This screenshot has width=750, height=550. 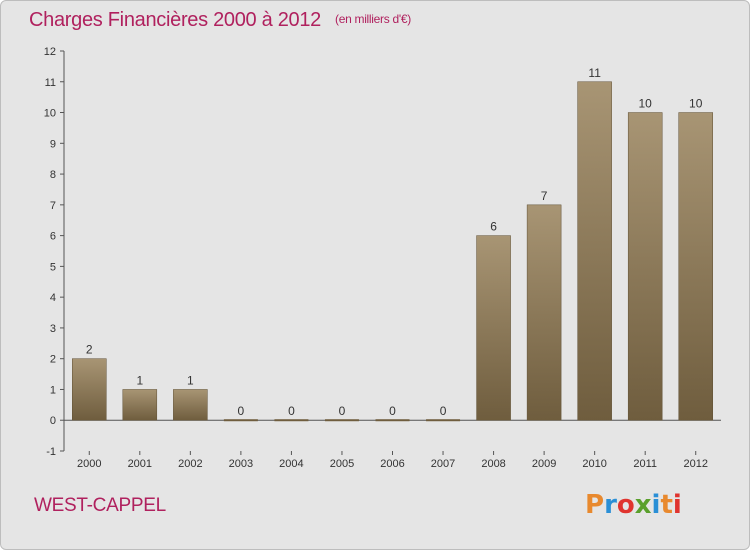 What do you see at coordinates (594, 251) in the screenshot?
I see `bar-2010` at bounding box center [594, 251].